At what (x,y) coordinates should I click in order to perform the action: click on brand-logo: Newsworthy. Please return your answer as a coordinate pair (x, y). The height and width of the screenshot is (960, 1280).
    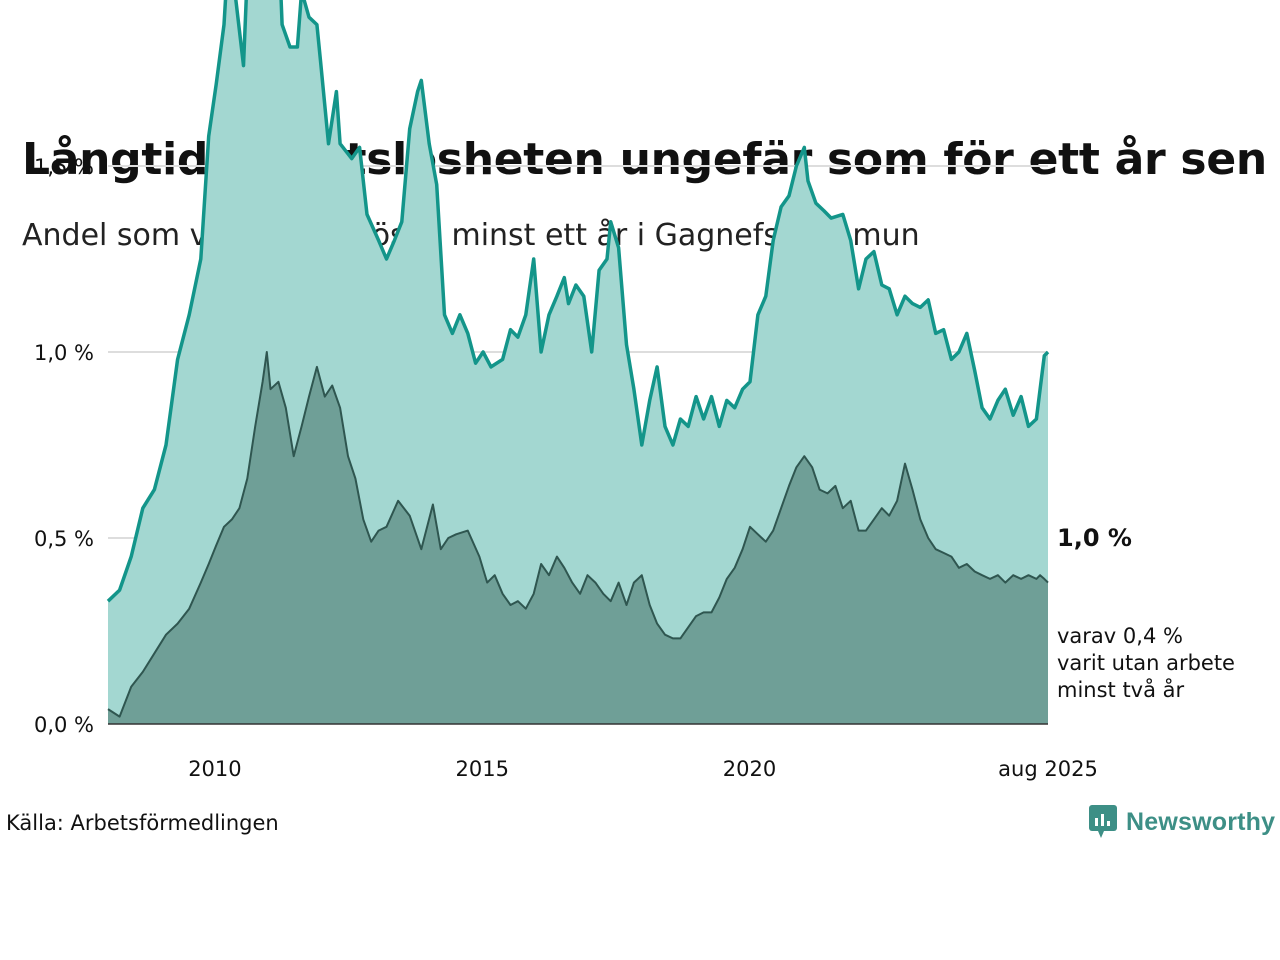
    Looking at the image, I should click on (1181, 822).